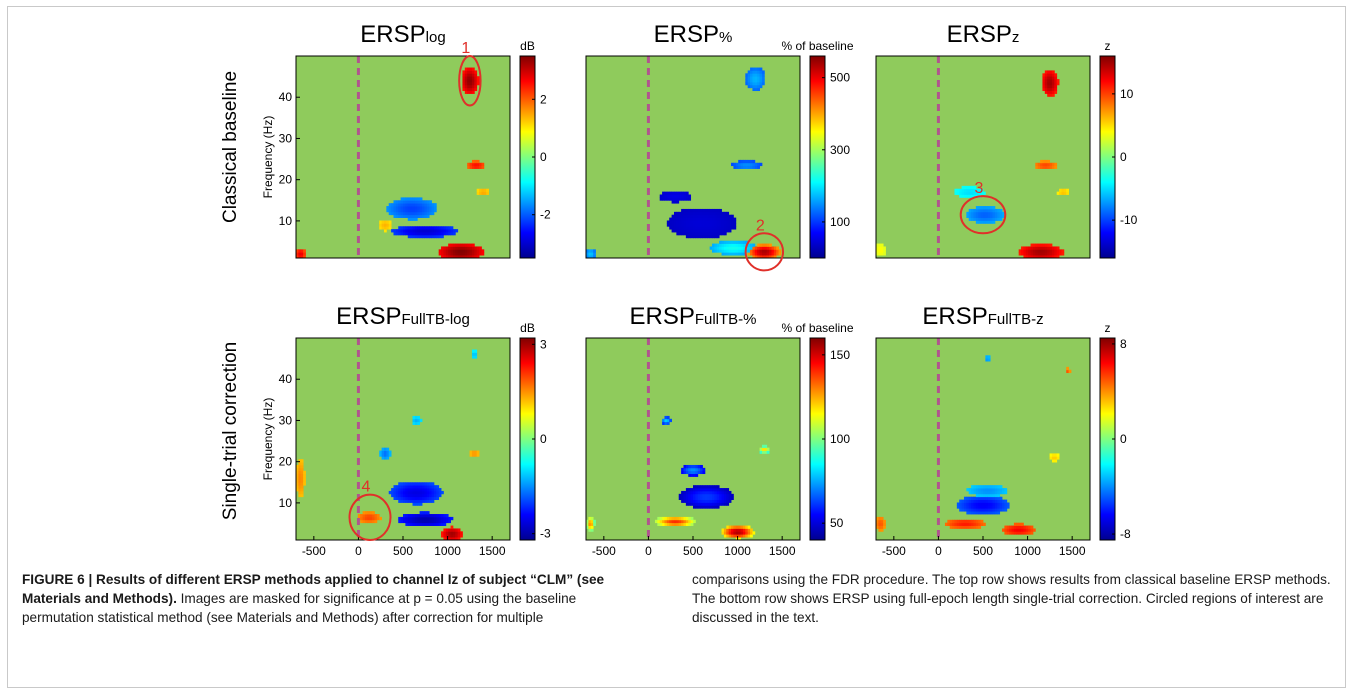  I want to click on y-tick-label: 30, so click(286, 138).